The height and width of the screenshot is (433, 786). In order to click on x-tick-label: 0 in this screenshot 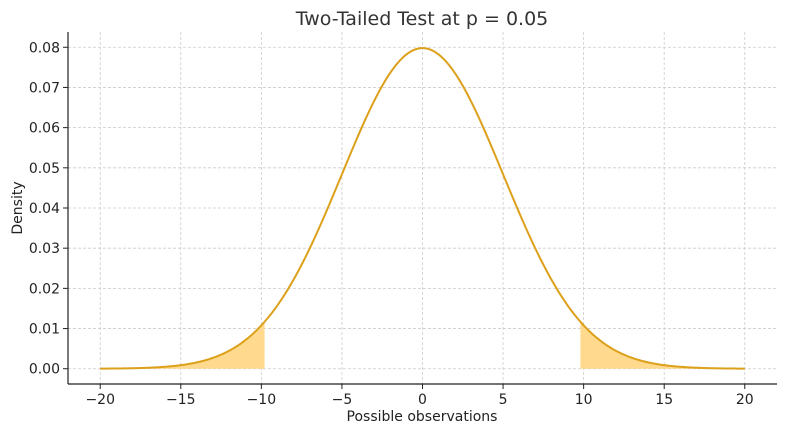, I will do `click(422, 400)`.